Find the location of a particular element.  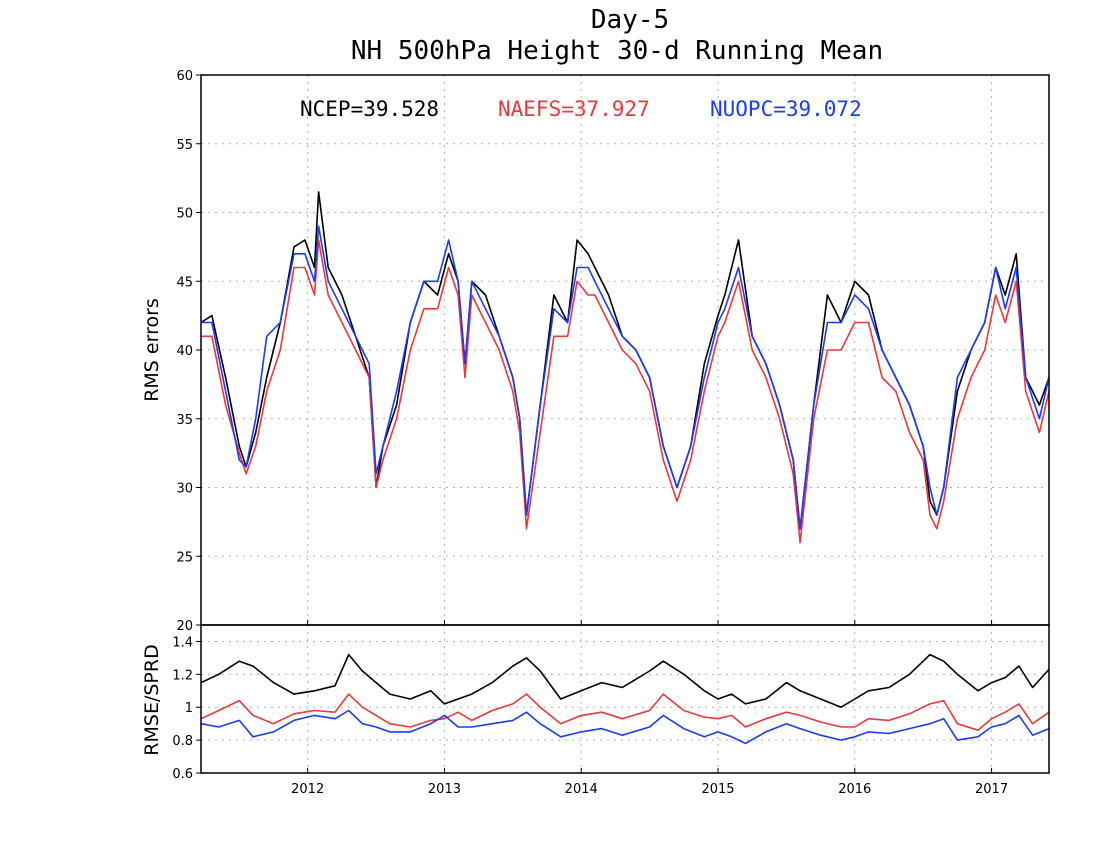

bottom-y-tick-label: 1 is located at coordinates (189, 708).